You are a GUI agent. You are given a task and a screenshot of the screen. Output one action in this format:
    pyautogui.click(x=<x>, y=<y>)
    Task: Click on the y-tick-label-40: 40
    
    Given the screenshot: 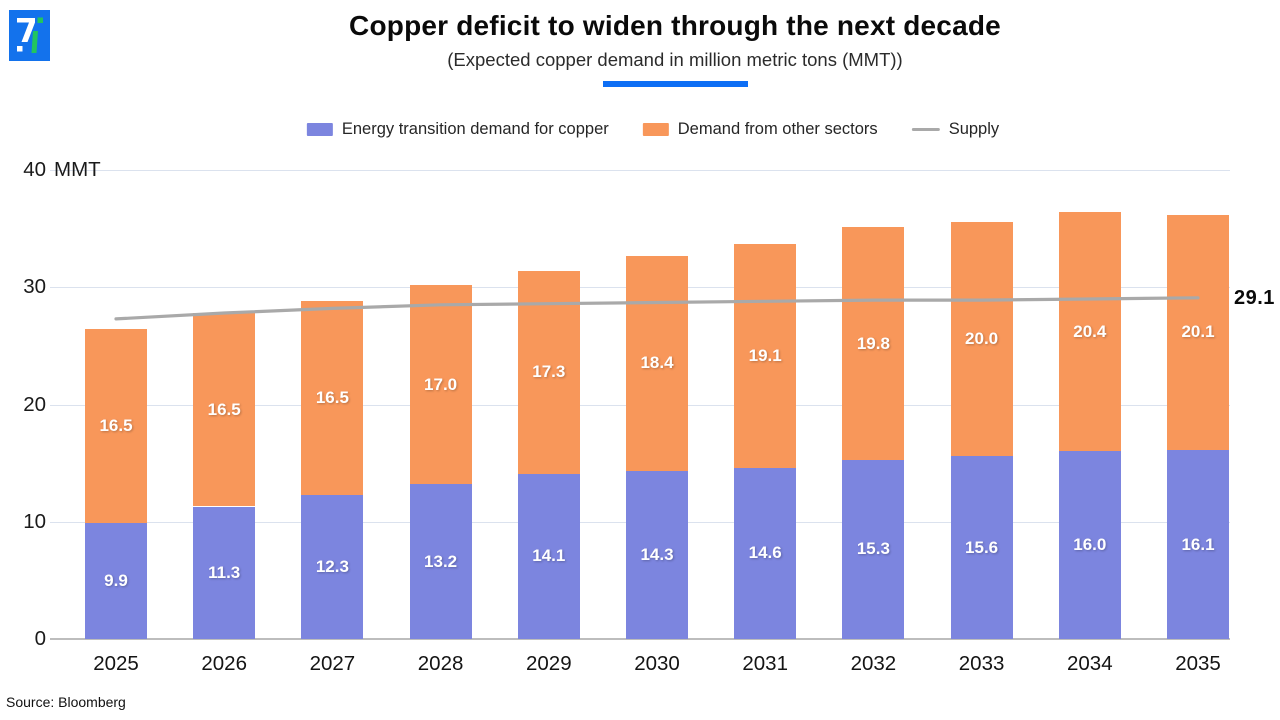 What is the action you would take?
    pyautogui.click(x=34, y=169)
    